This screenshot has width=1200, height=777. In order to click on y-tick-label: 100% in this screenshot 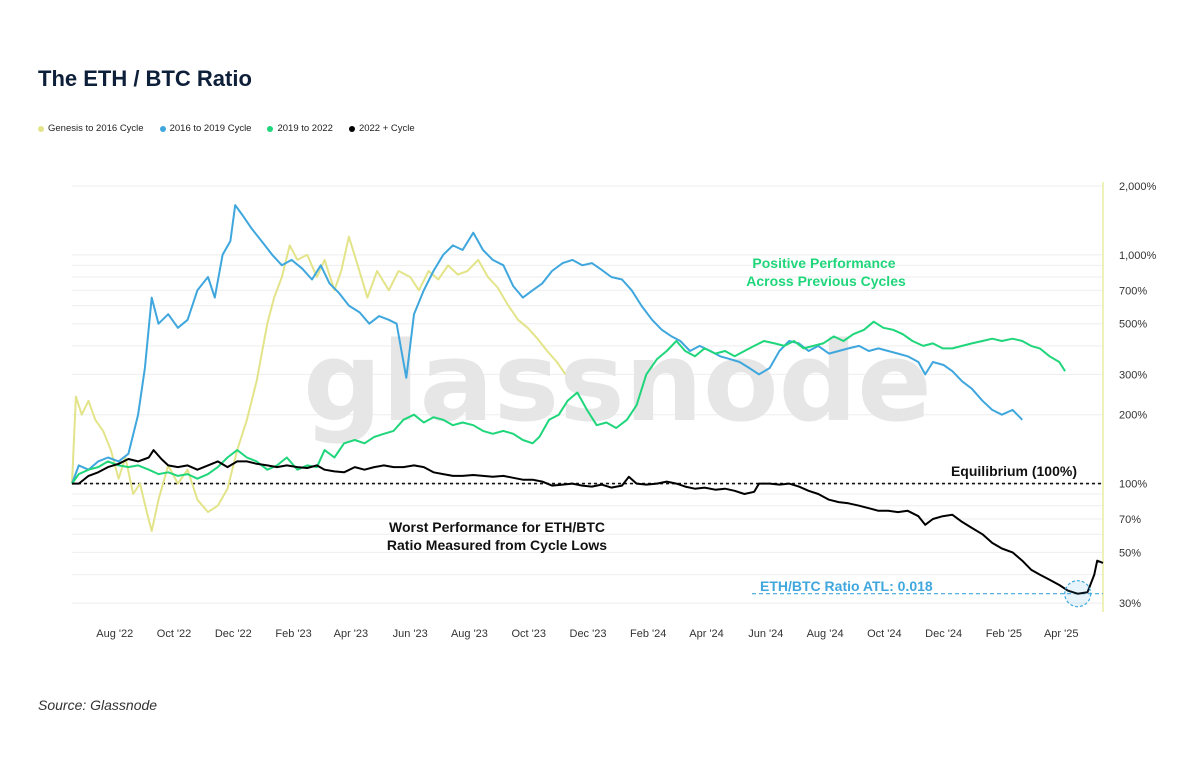, I will do `click(1133, 485)`.